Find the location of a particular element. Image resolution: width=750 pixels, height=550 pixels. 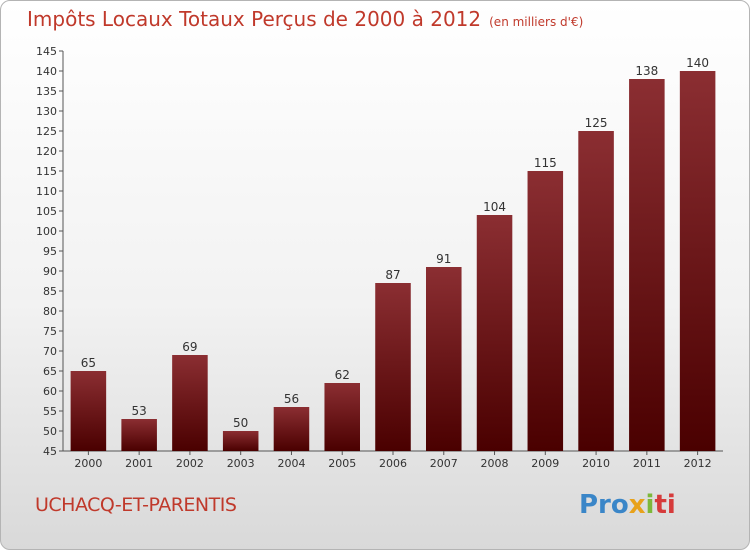

x-tick-label: 2000 is located at coordinates (88, 463).